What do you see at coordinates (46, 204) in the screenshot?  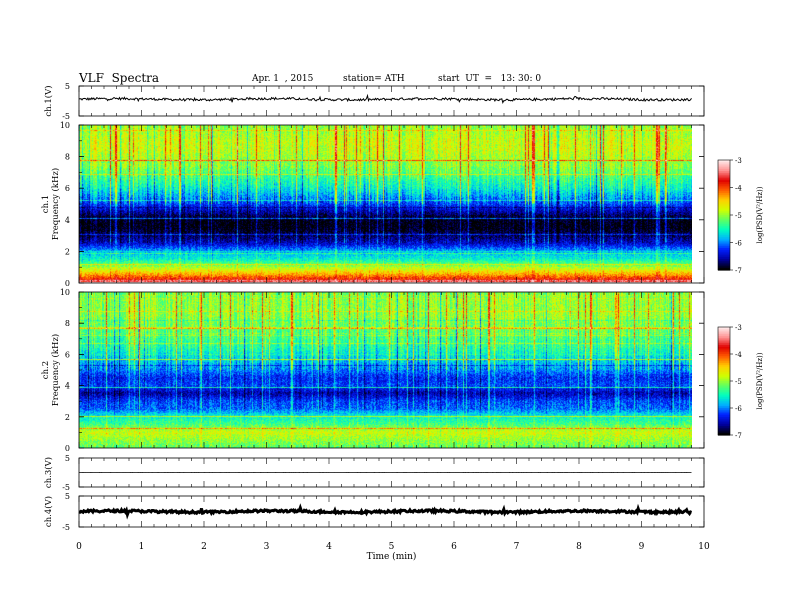 I see `ch1-spectrogram-ylabel: ch.1` at bounding box center [46, 204].